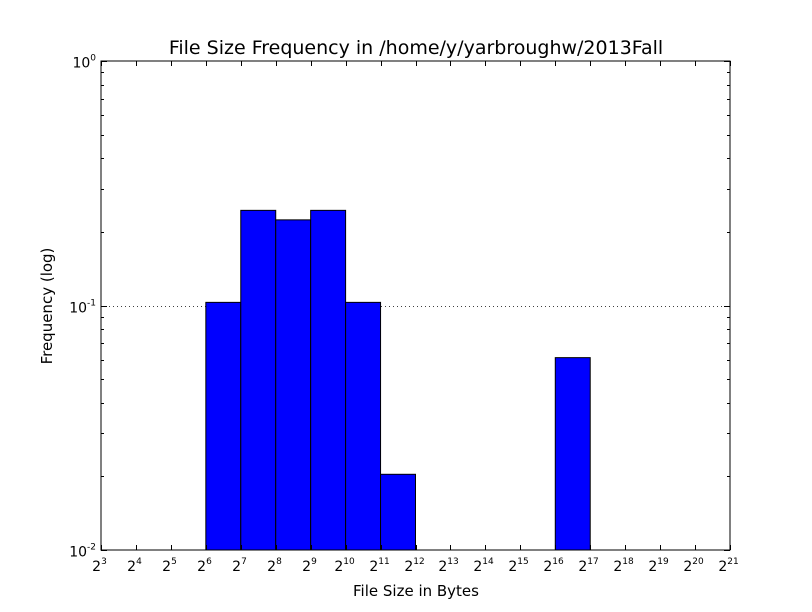  Describe the element at coordinates (558, 562) in the screenshot. I see `x-tick-exponent: 16` at that location.